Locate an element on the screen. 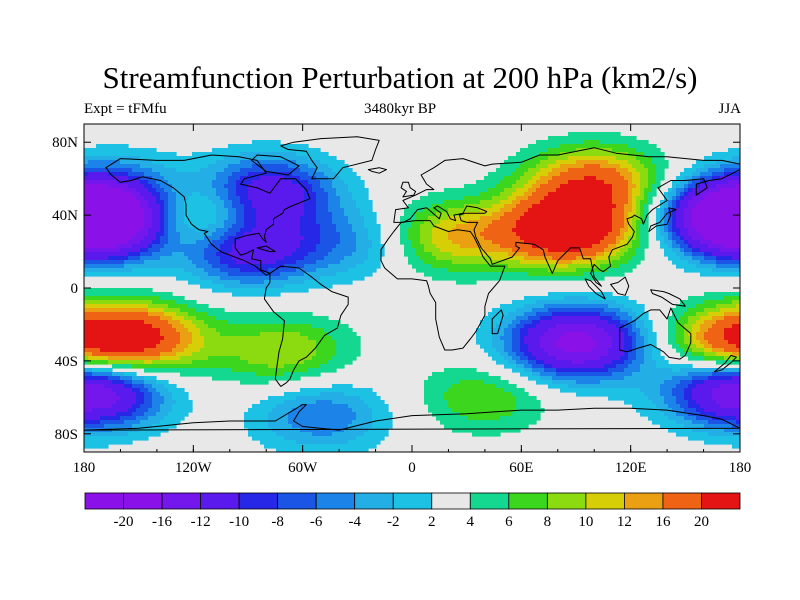  x-tick-label: 180 is located at coordinates (84, 468).